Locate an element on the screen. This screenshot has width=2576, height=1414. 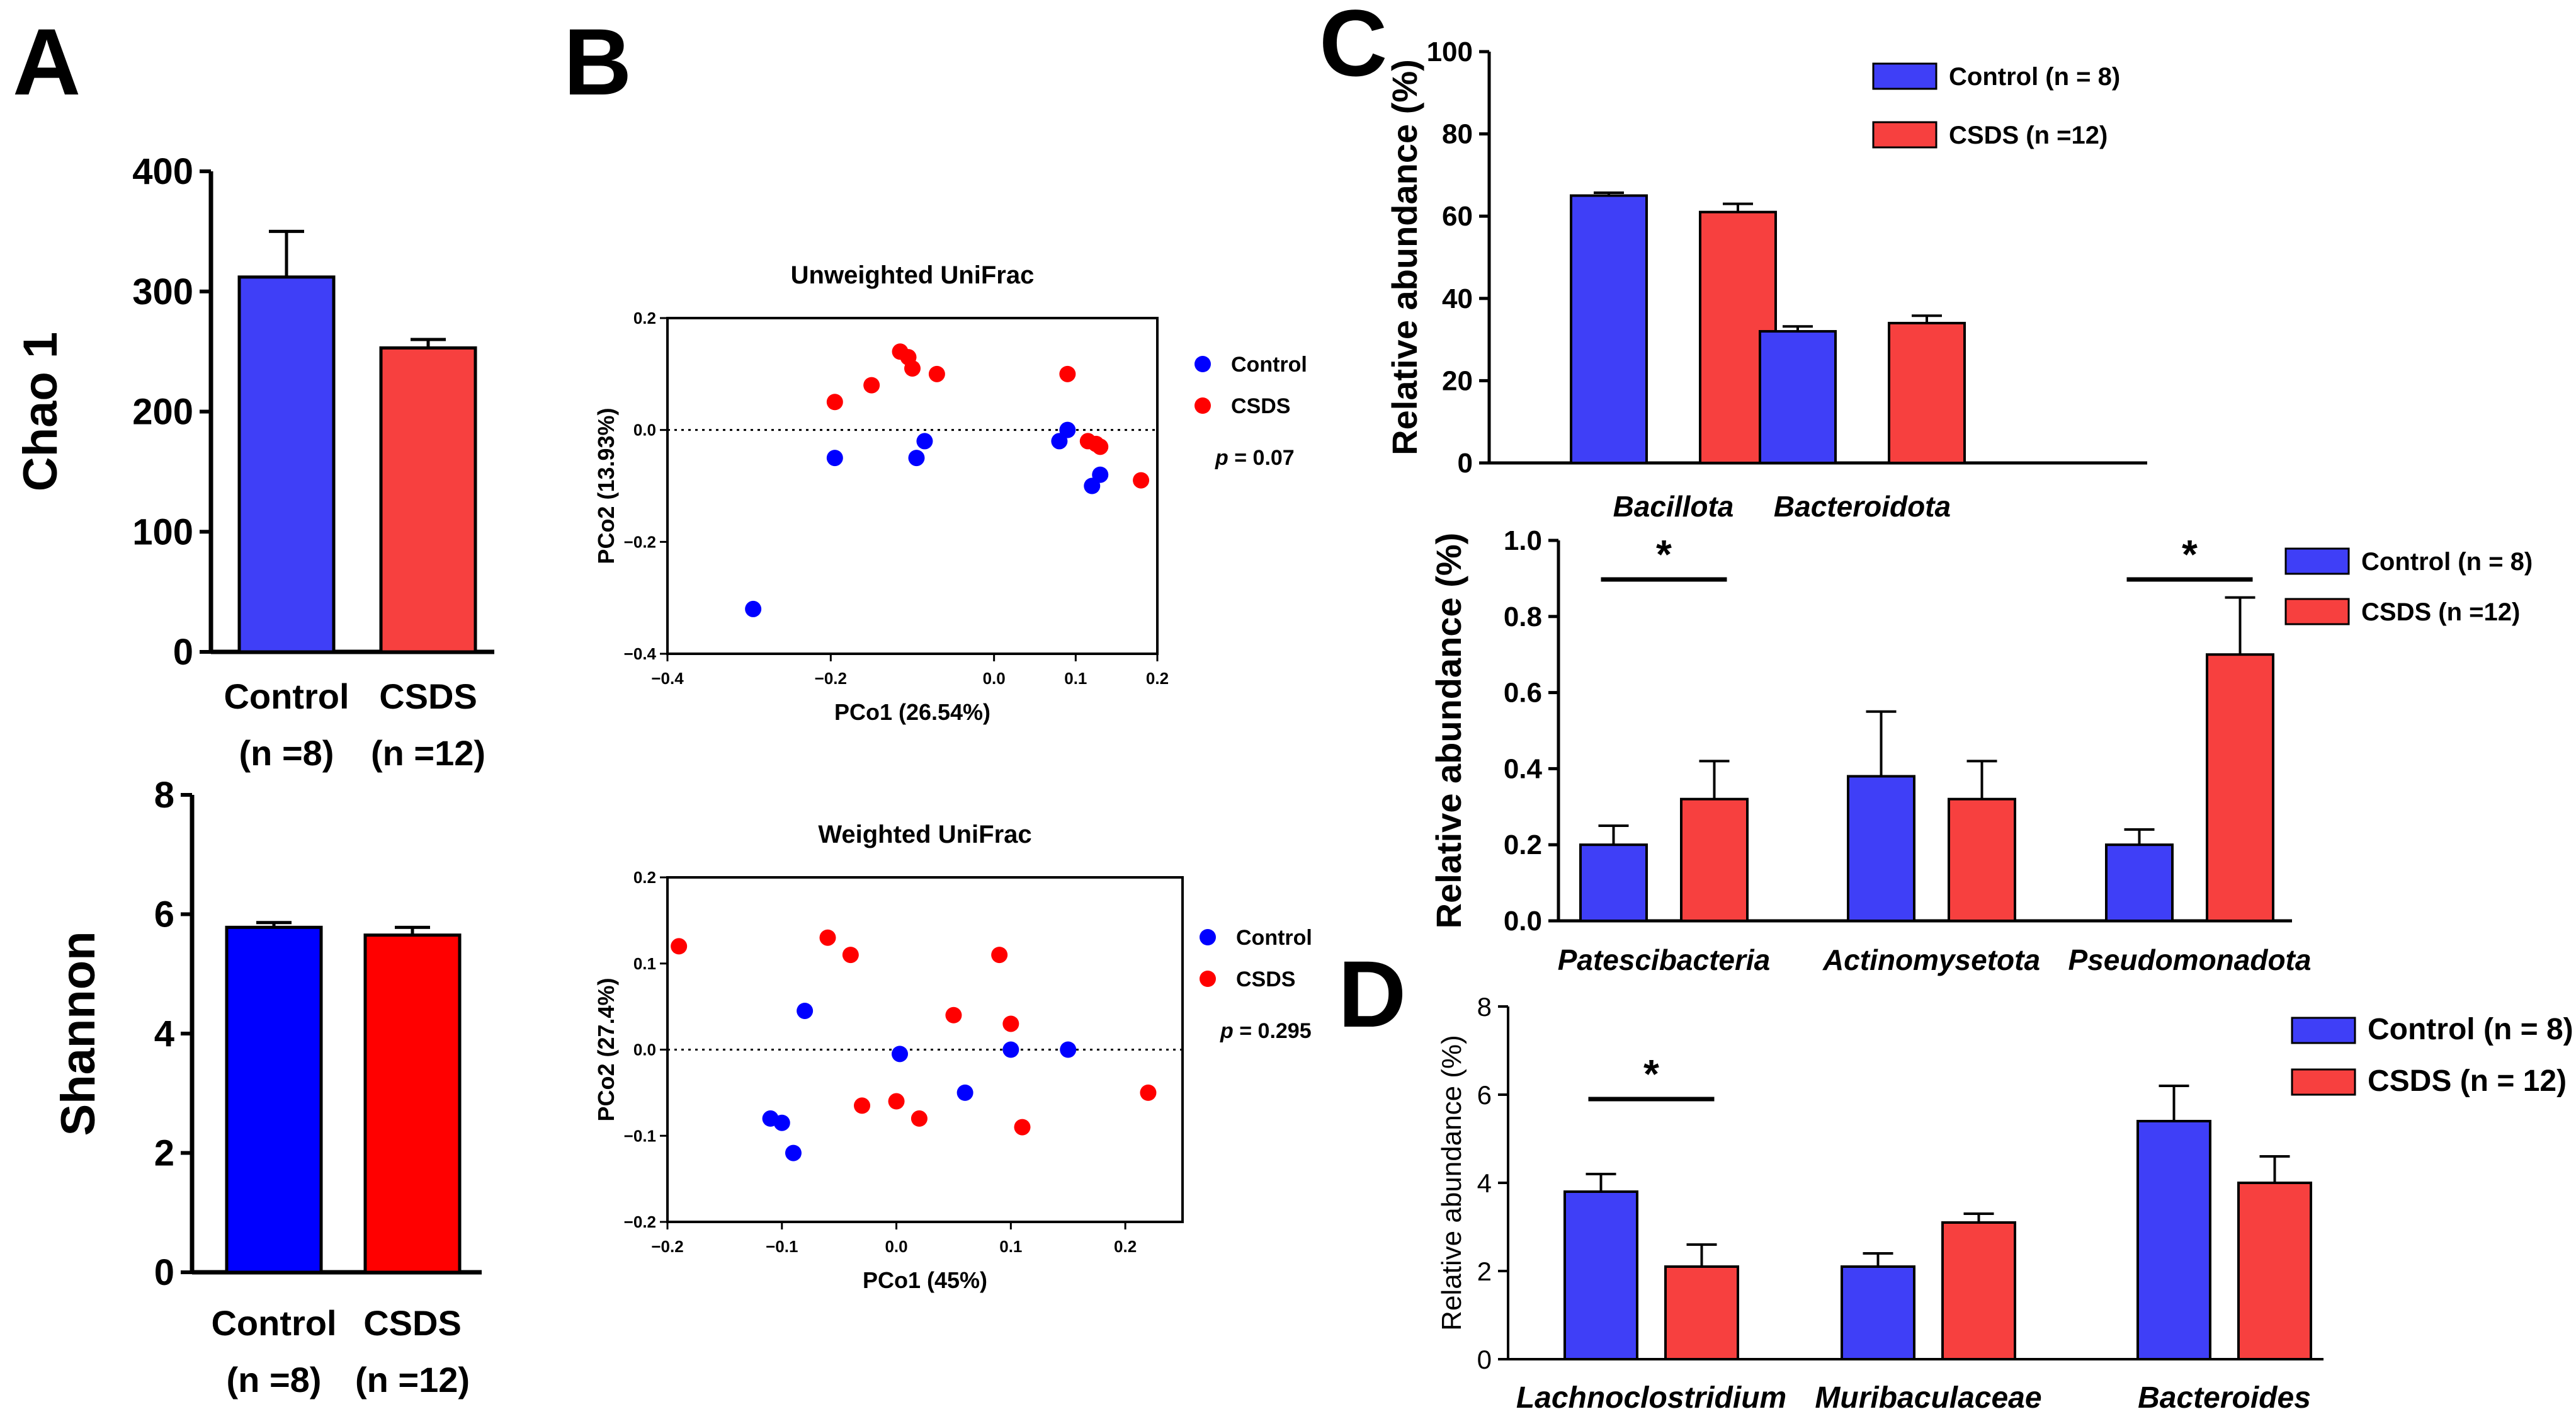
bar-pseudomonadota-control is located at coordinates (2139, 882).